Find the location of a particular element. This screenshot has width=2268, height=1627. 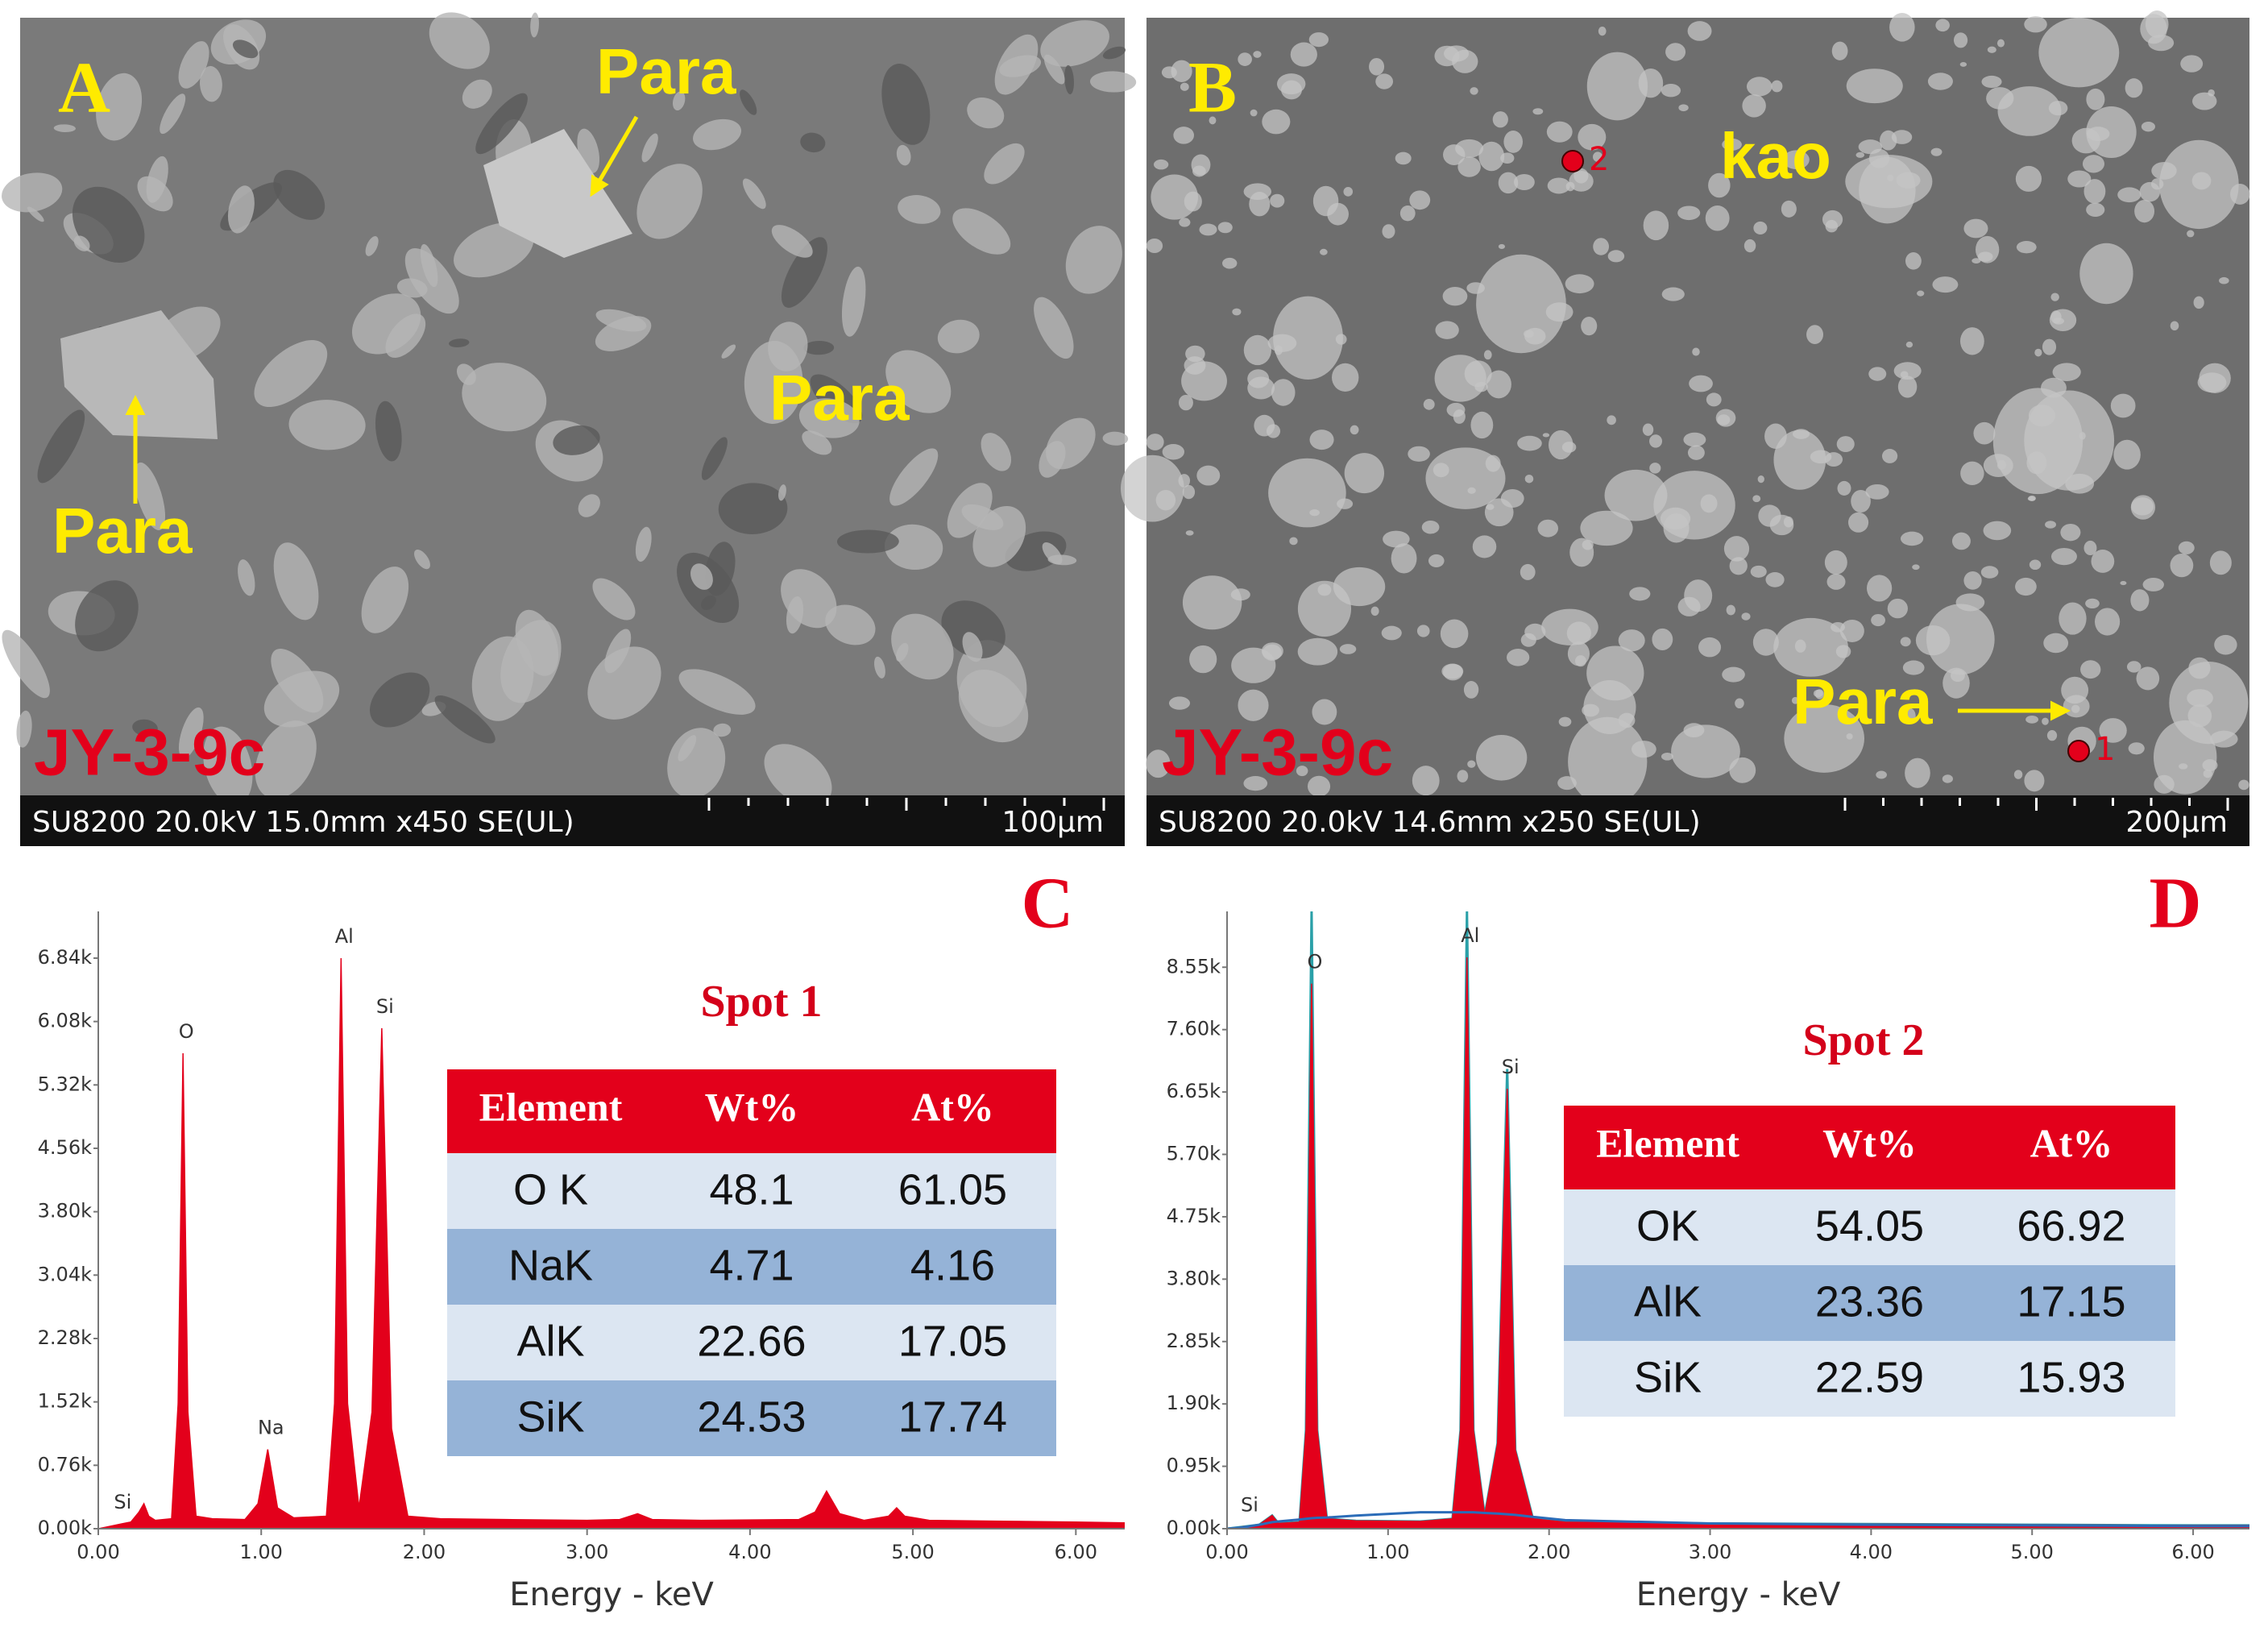

info-bar is located at coordinates (1698, 820).